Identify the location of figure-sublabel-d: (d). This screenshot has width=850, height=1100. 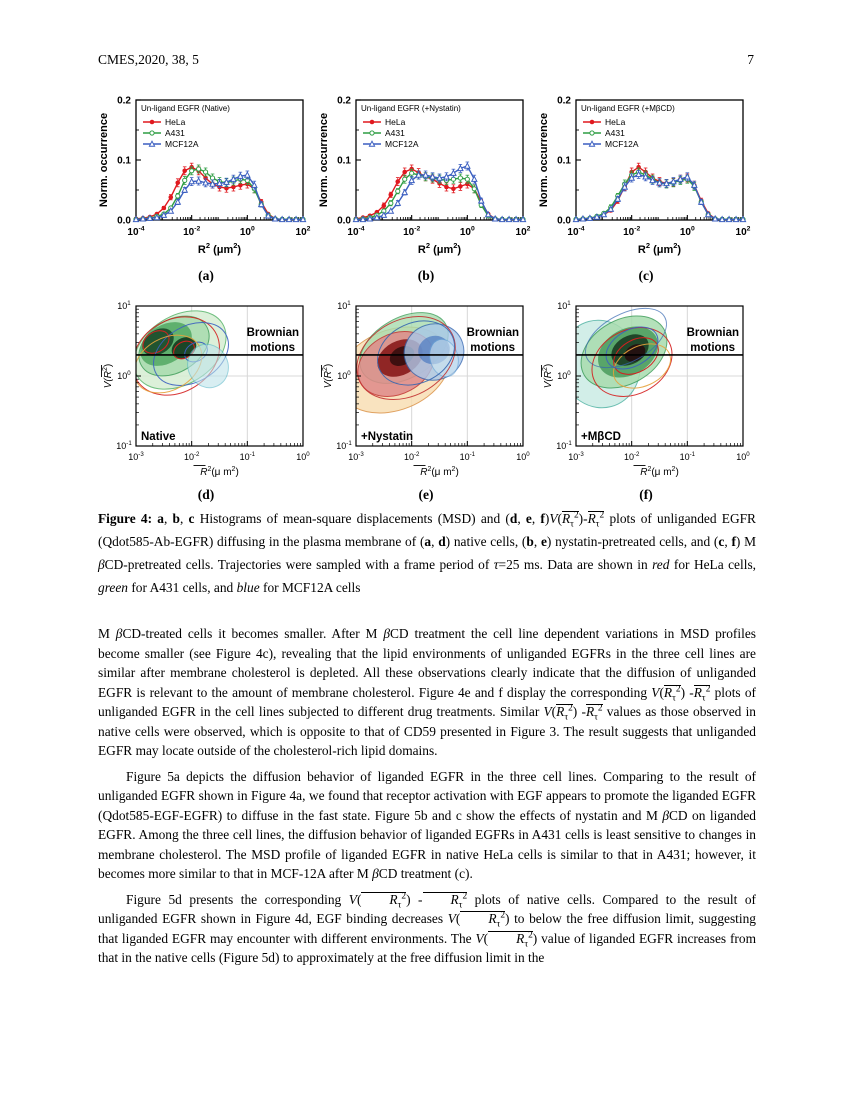
(206, 494).